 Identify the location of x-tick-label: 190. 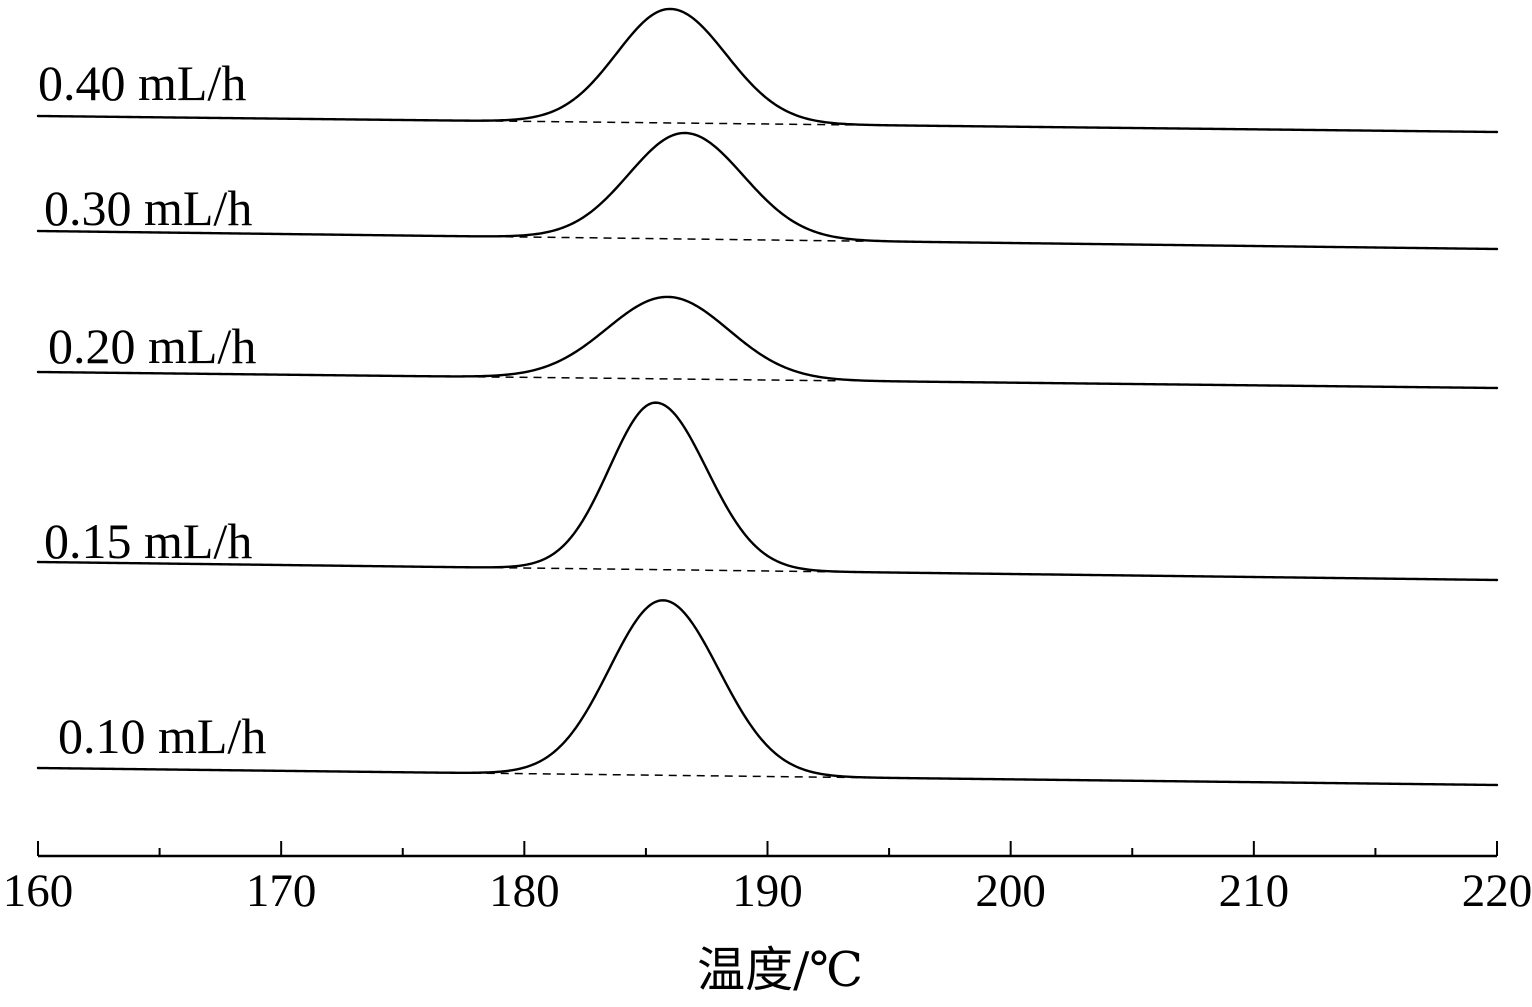
(767, 891).